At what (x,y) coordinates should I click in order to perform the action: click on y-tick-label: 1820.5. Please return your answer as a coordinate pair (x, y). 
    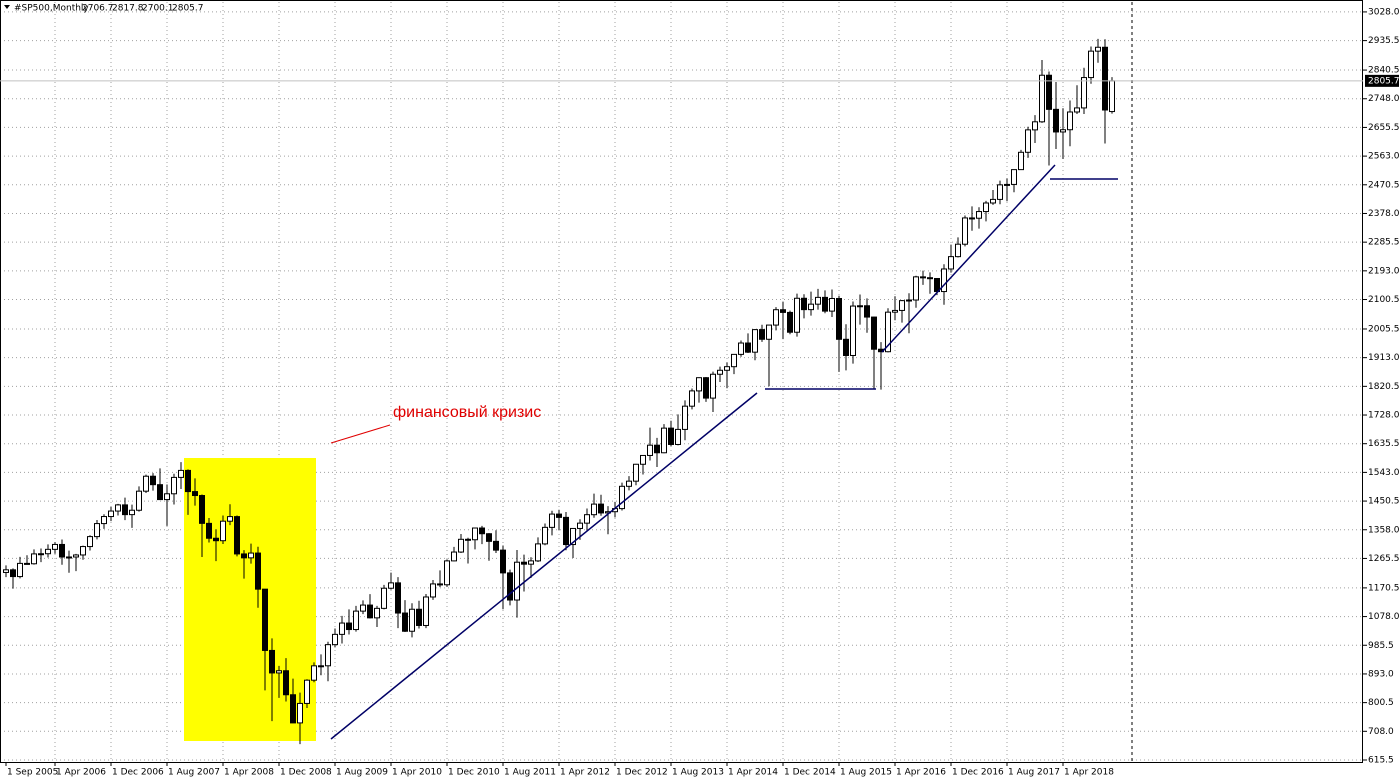
    Looking at the image, I should click on (1384, 387).